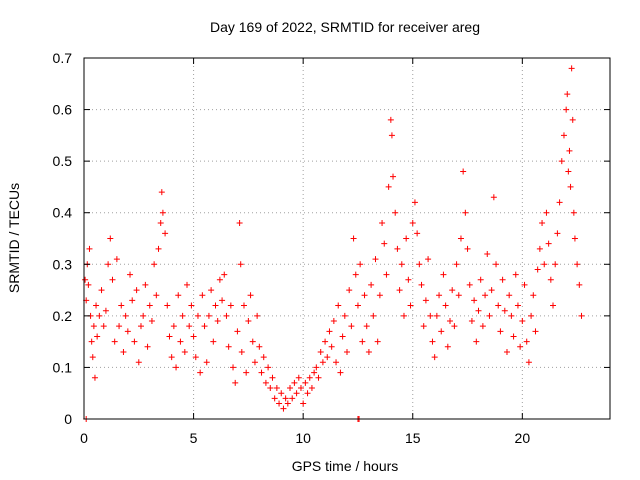 This screenshot has width=640, height=480. Describe the element at coordinates (14, 238) in the screenshot. I see `y-axis-label: SRMTID / TECUs` at that location.